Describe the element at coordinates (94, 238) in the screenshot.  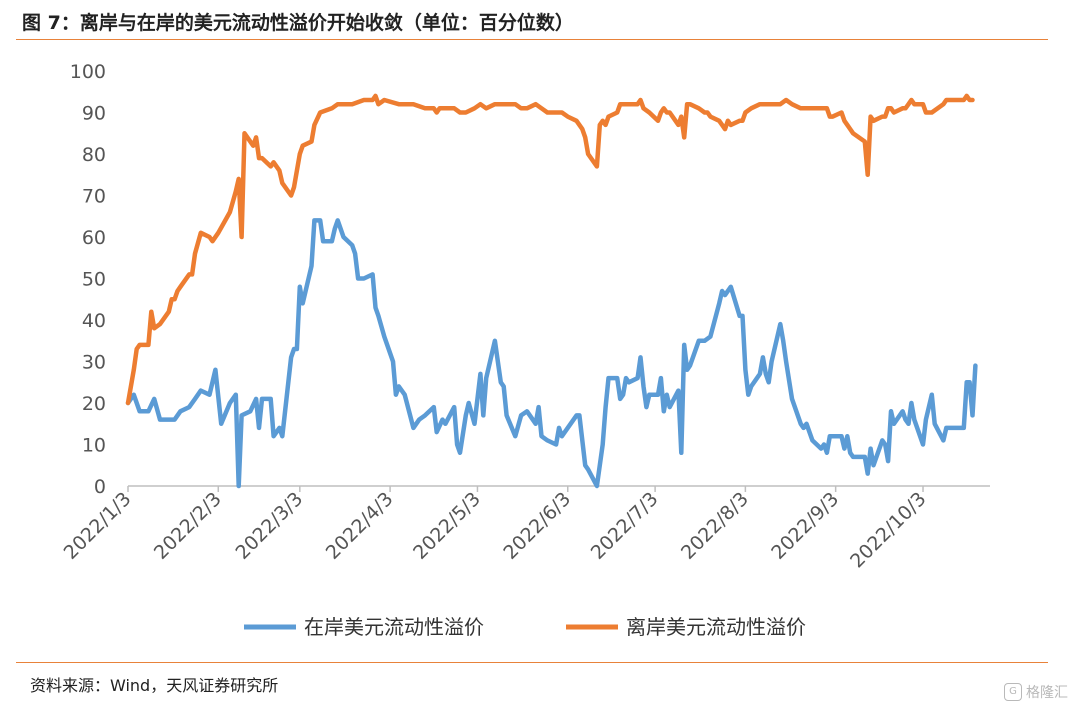
I see `y-tick-label: 60` at that location.